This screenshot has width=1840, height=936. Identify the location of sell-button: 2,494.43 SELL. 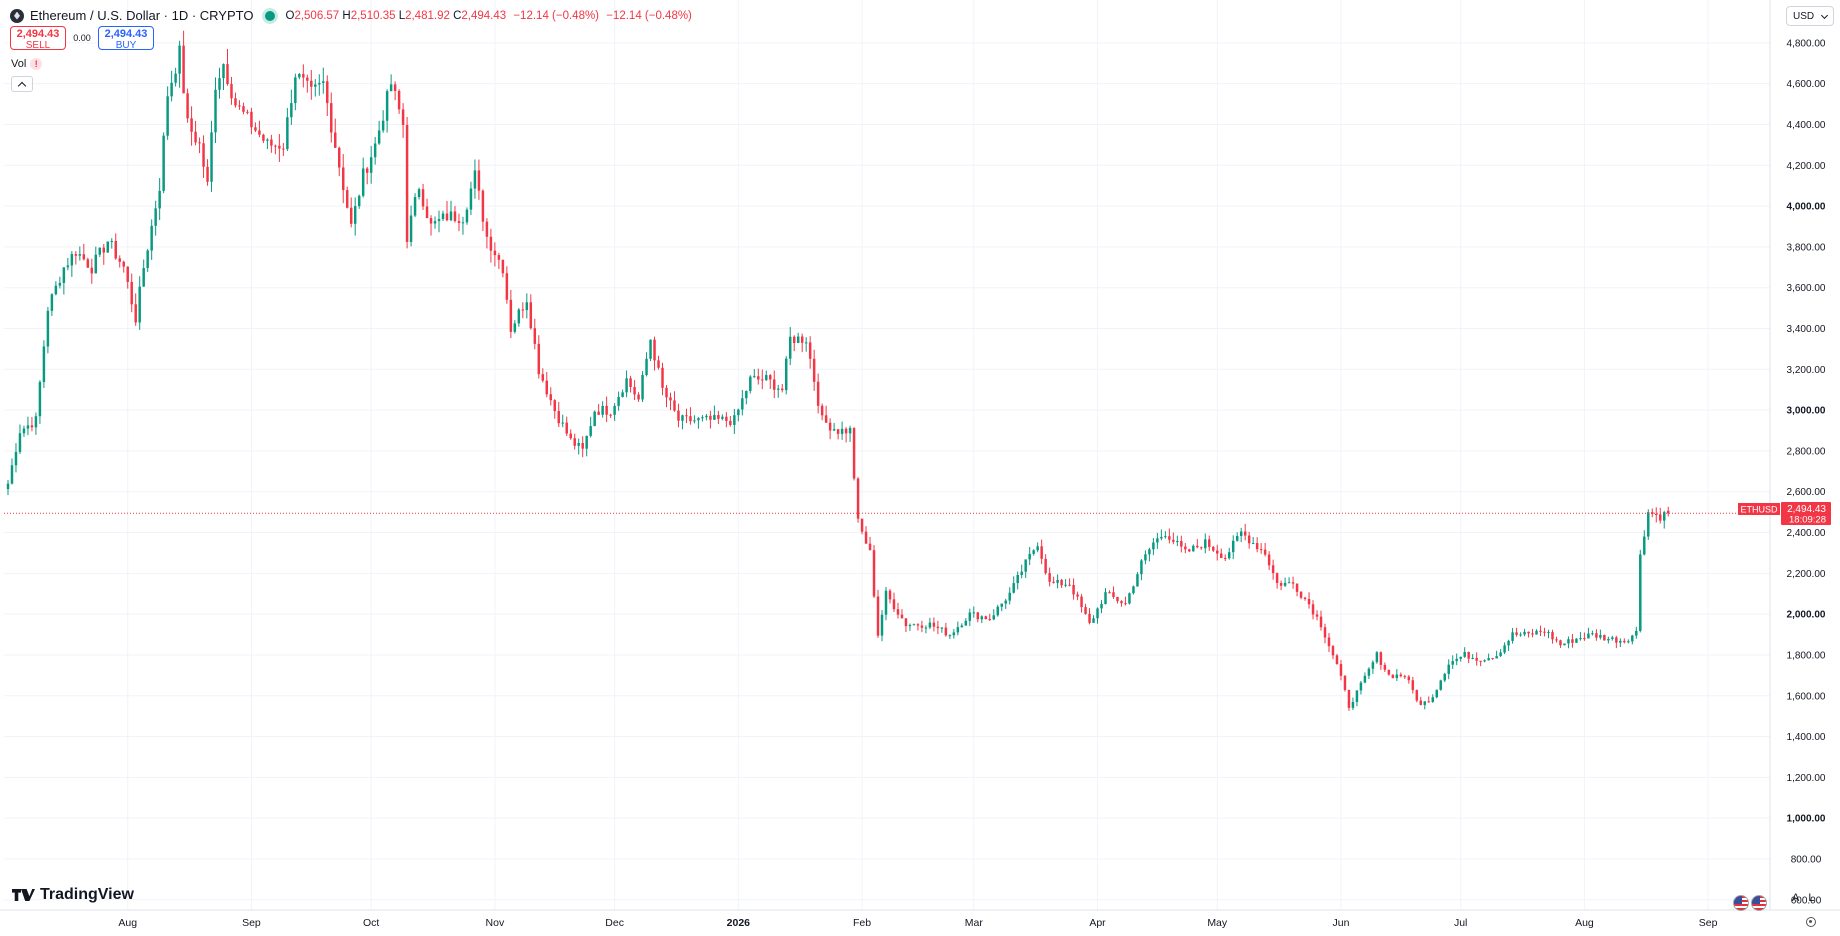
(38, 38).